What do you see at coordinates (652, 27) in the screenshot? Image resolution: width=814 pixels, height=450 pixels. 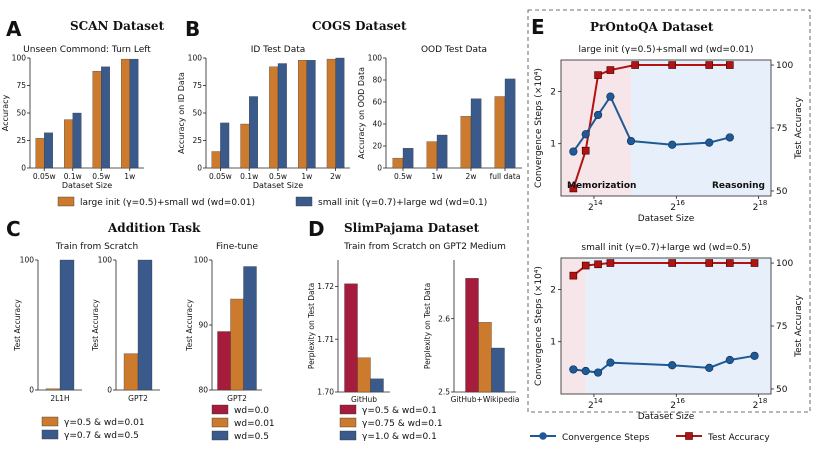 I see `panel-e-title: PrOntoQA Dataset` at bounding box center [652, 27].